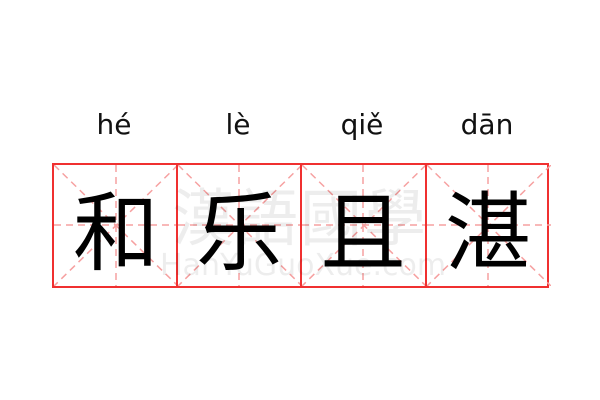  I want to click on watermark-chinese: 漢語國學, so click(300, 218).